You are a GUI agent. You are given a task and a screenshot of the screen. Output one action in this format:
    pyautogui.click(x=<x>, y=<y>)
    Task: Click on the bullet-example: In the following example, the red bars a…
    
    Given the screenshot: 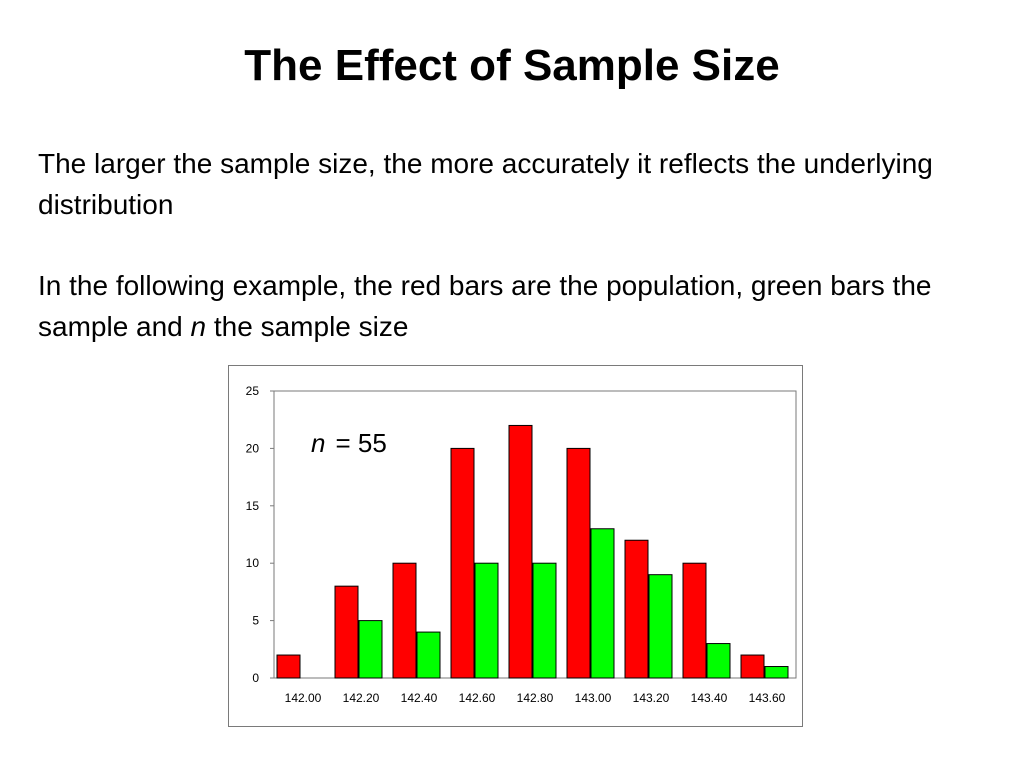 What is the action you would take?
    pyautogui.click(x=513, y=306)
    